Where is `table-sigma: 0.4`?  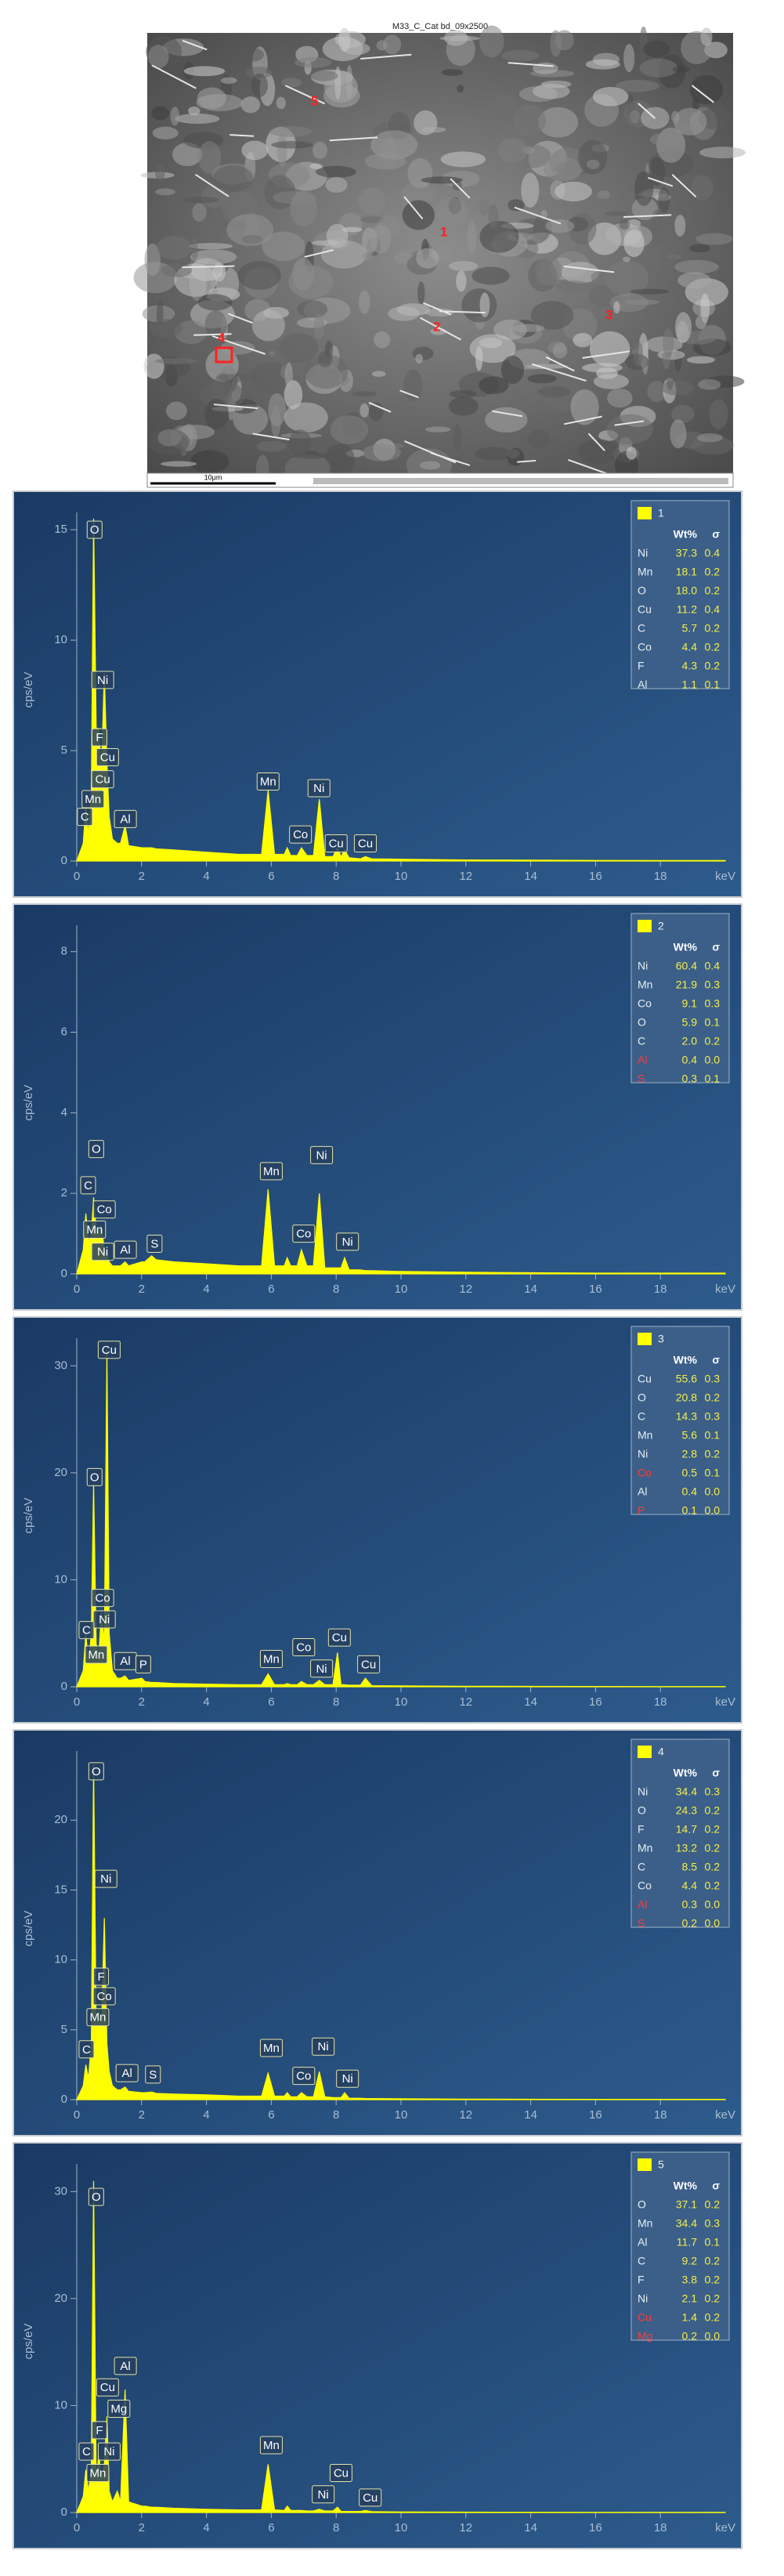
table-sigma: 0.4 is located at coordinates (713, 966).